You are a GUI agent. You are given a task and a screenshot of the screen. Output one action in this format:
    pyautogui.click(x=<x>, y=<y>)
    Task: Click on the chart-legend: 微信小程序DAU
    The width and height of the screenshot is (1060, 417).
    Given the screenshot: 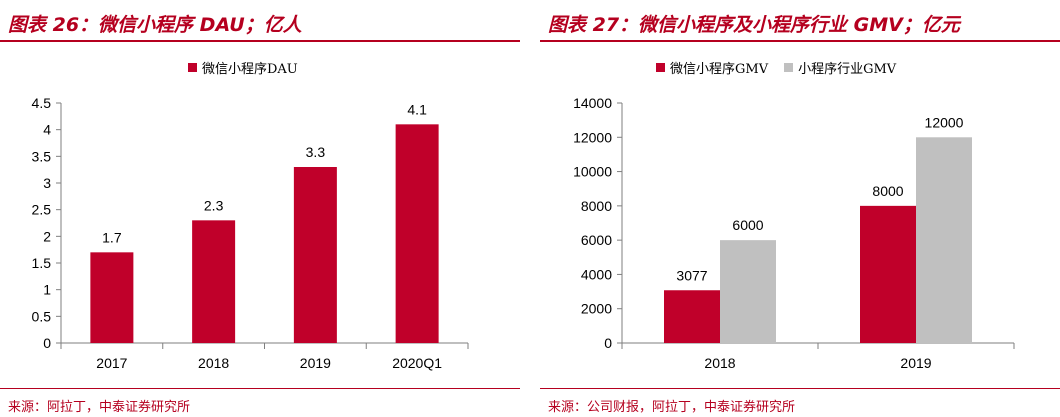 What is the action you would take?
    pyautogui.click(x=251, y=67)
    